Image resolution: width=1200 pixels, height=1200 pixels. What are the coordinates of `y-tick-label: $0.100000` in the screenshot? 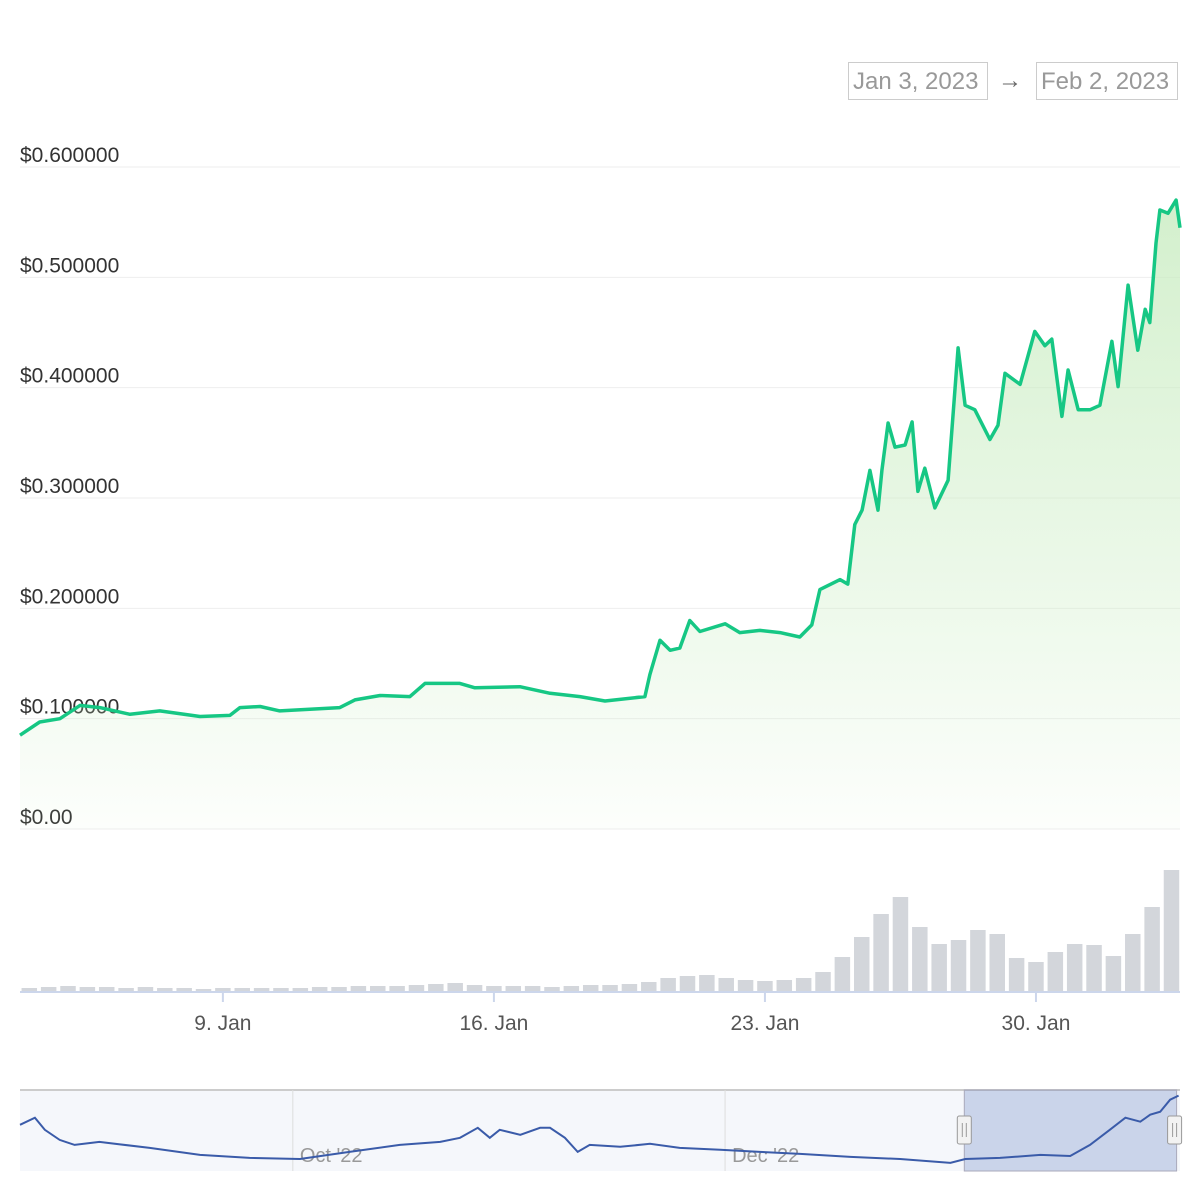 It's located at (69, 707).